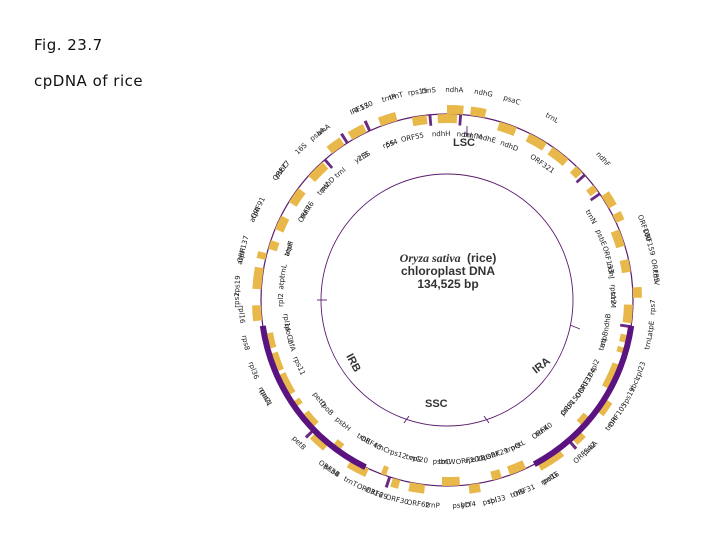  What do you see at coordinates (391, 144) in the screenshot?
I see `gene-label: 5S` at bounding box center [391, 144].